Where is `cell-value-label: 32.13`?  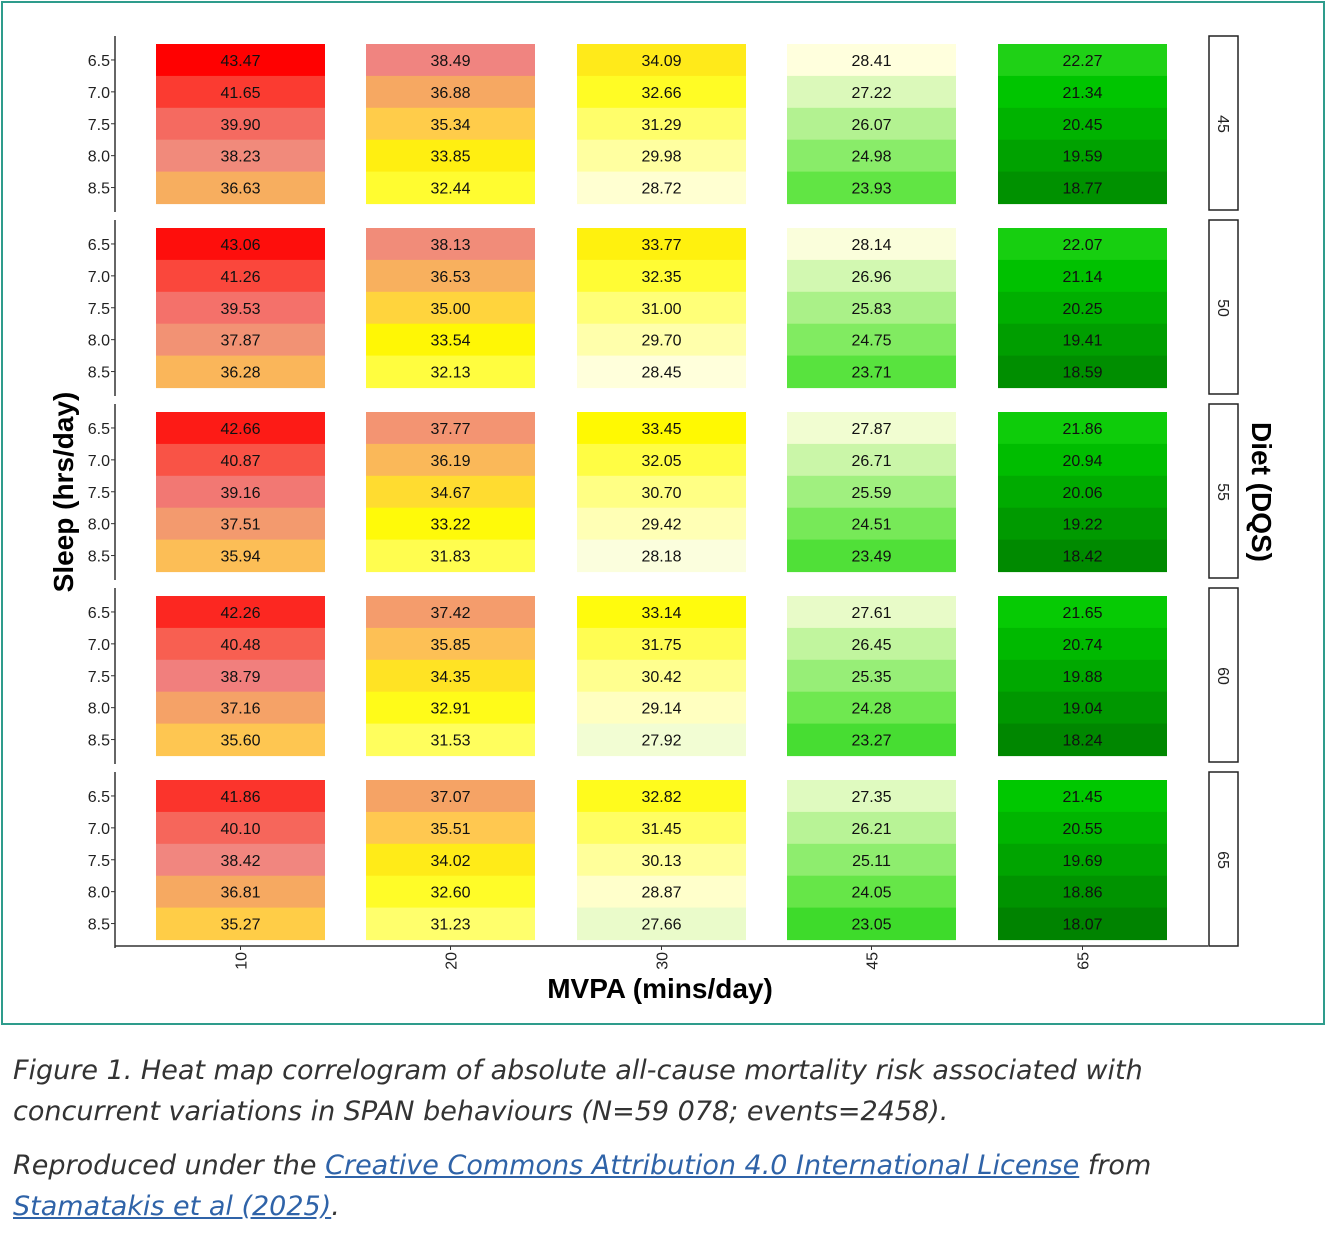
cell-value-label: 32.13 is located at coordinates (450, 373).